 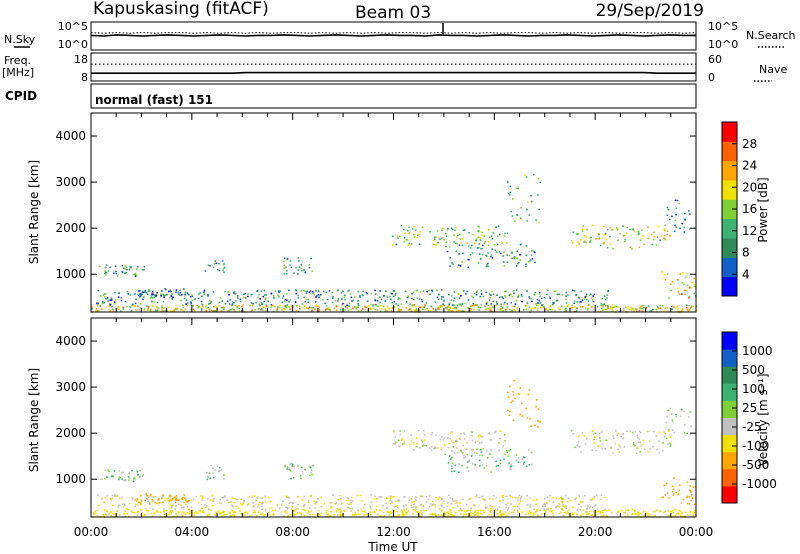 What do you see at coordinates (749, 166) in the screenshot?
I see `power-colorbar-tick-label: 24` at bounding box center [749, 166].